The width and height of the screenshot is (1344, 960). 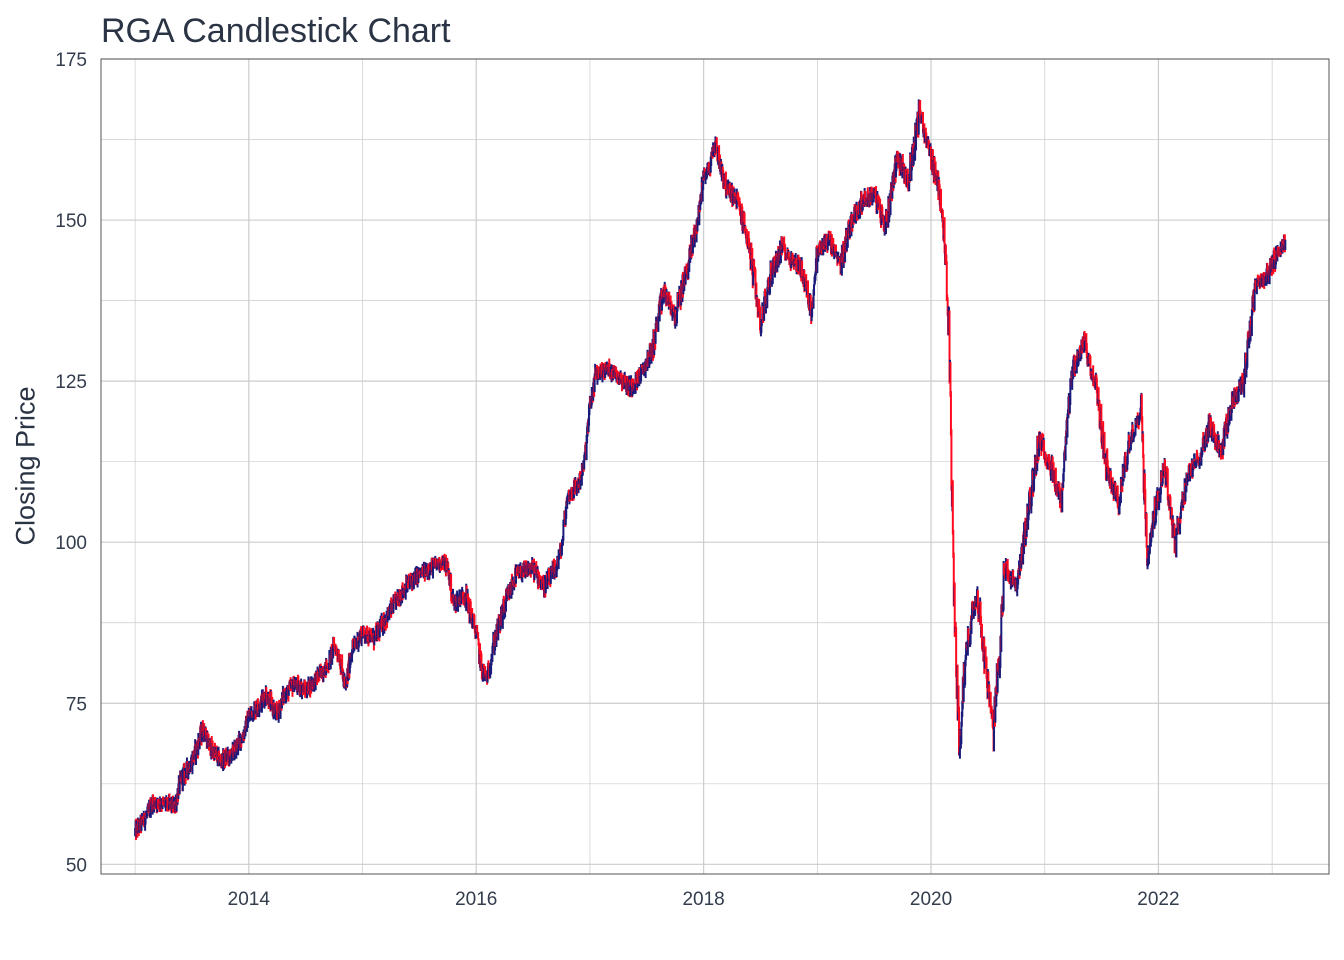 I want to click on x-tick-label: 2020, so click(x=931, y=899).